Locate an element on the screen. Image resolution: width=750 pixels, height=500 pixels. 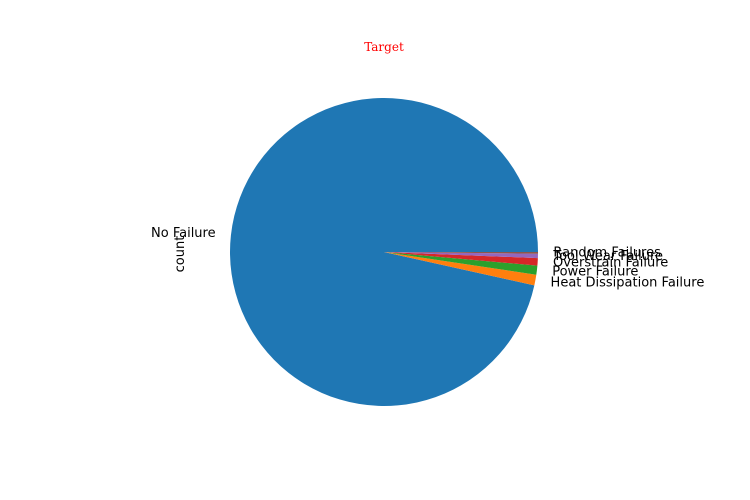
pie-label-tool-wear-failure: Tool Wear Failure is located at coordinates (607, 256).